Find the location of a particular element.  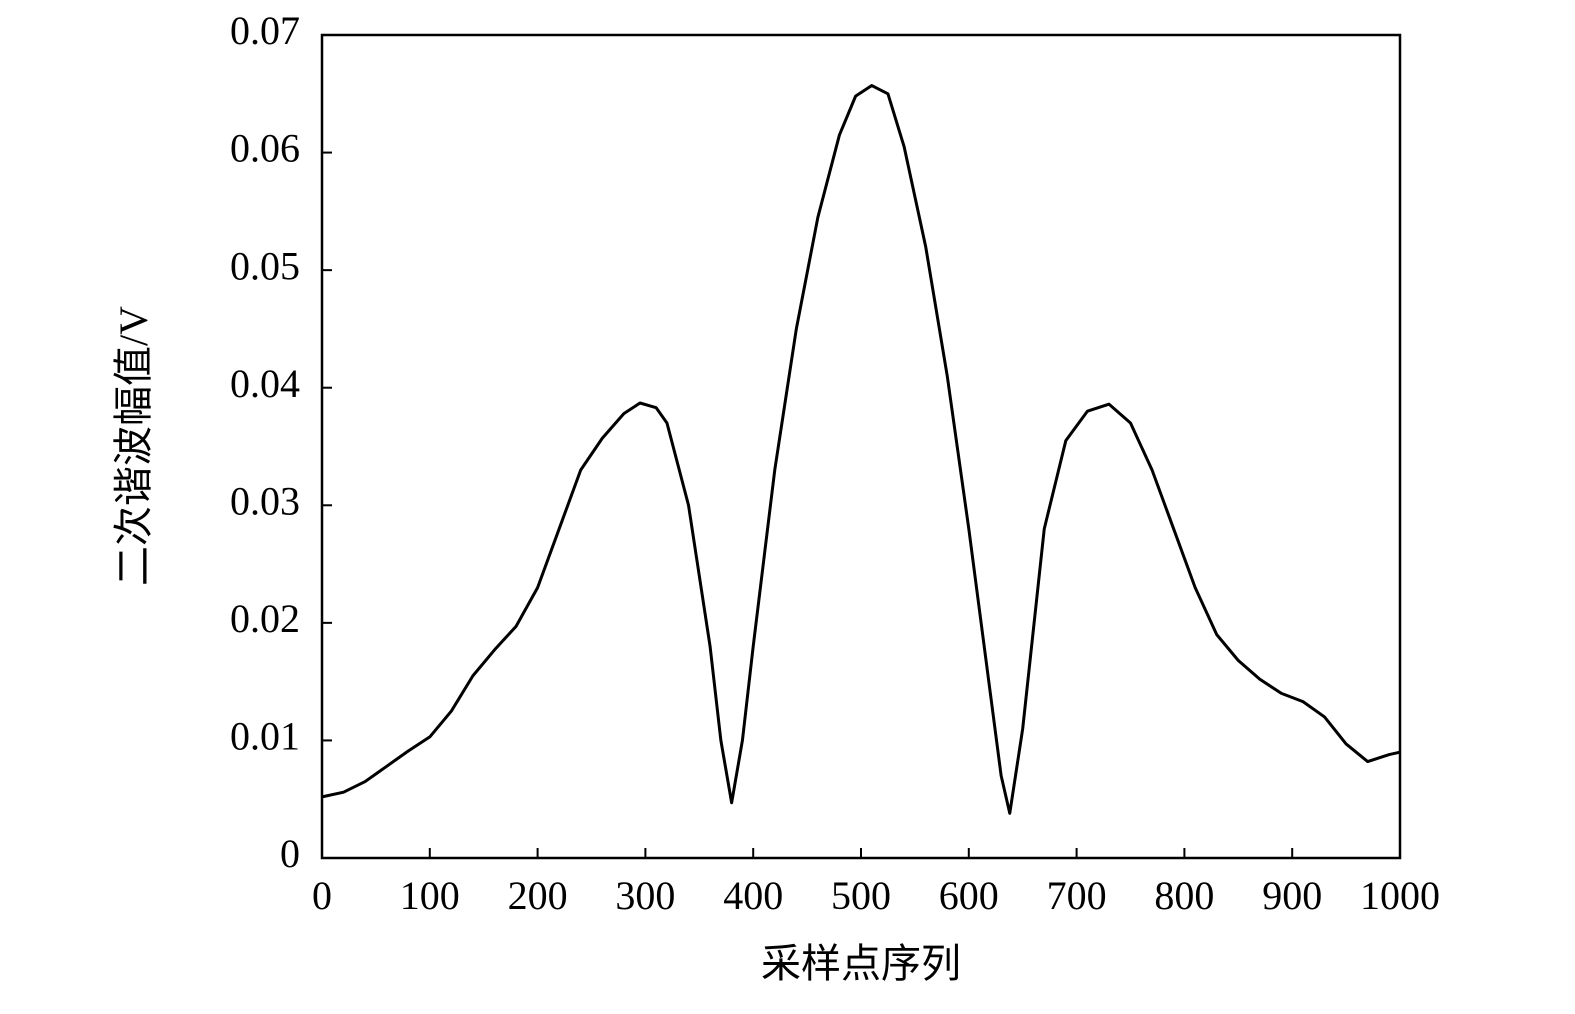

y-axis-label: 二次谐波幅值/V is located at coordinates (133, 446).